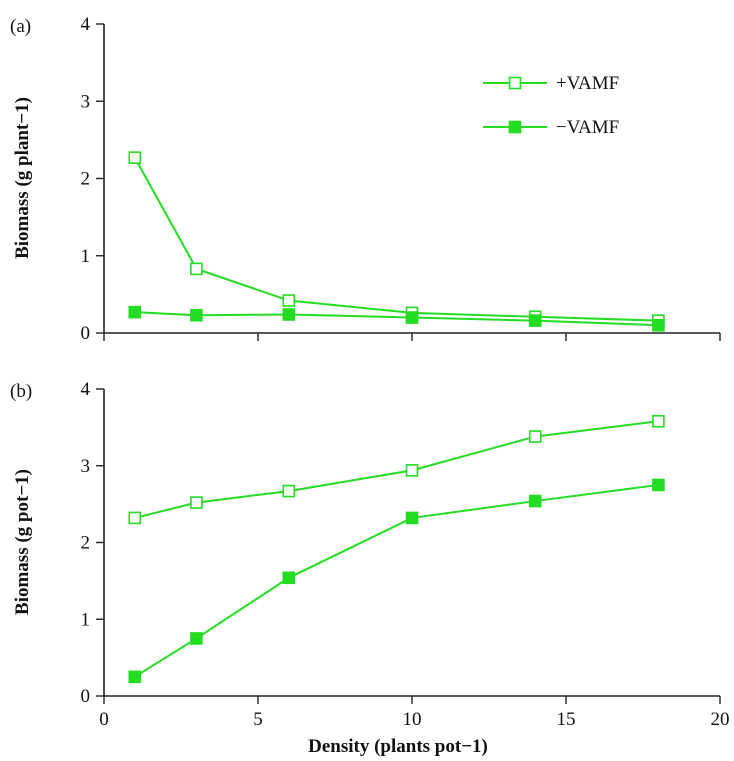 Image resolution: width=734 pixels, height=761 pixels. What do you see at coordinates (720, 719) in the screenshot?
I see `x-tick-label: 20` at bounding box center [720, 719].